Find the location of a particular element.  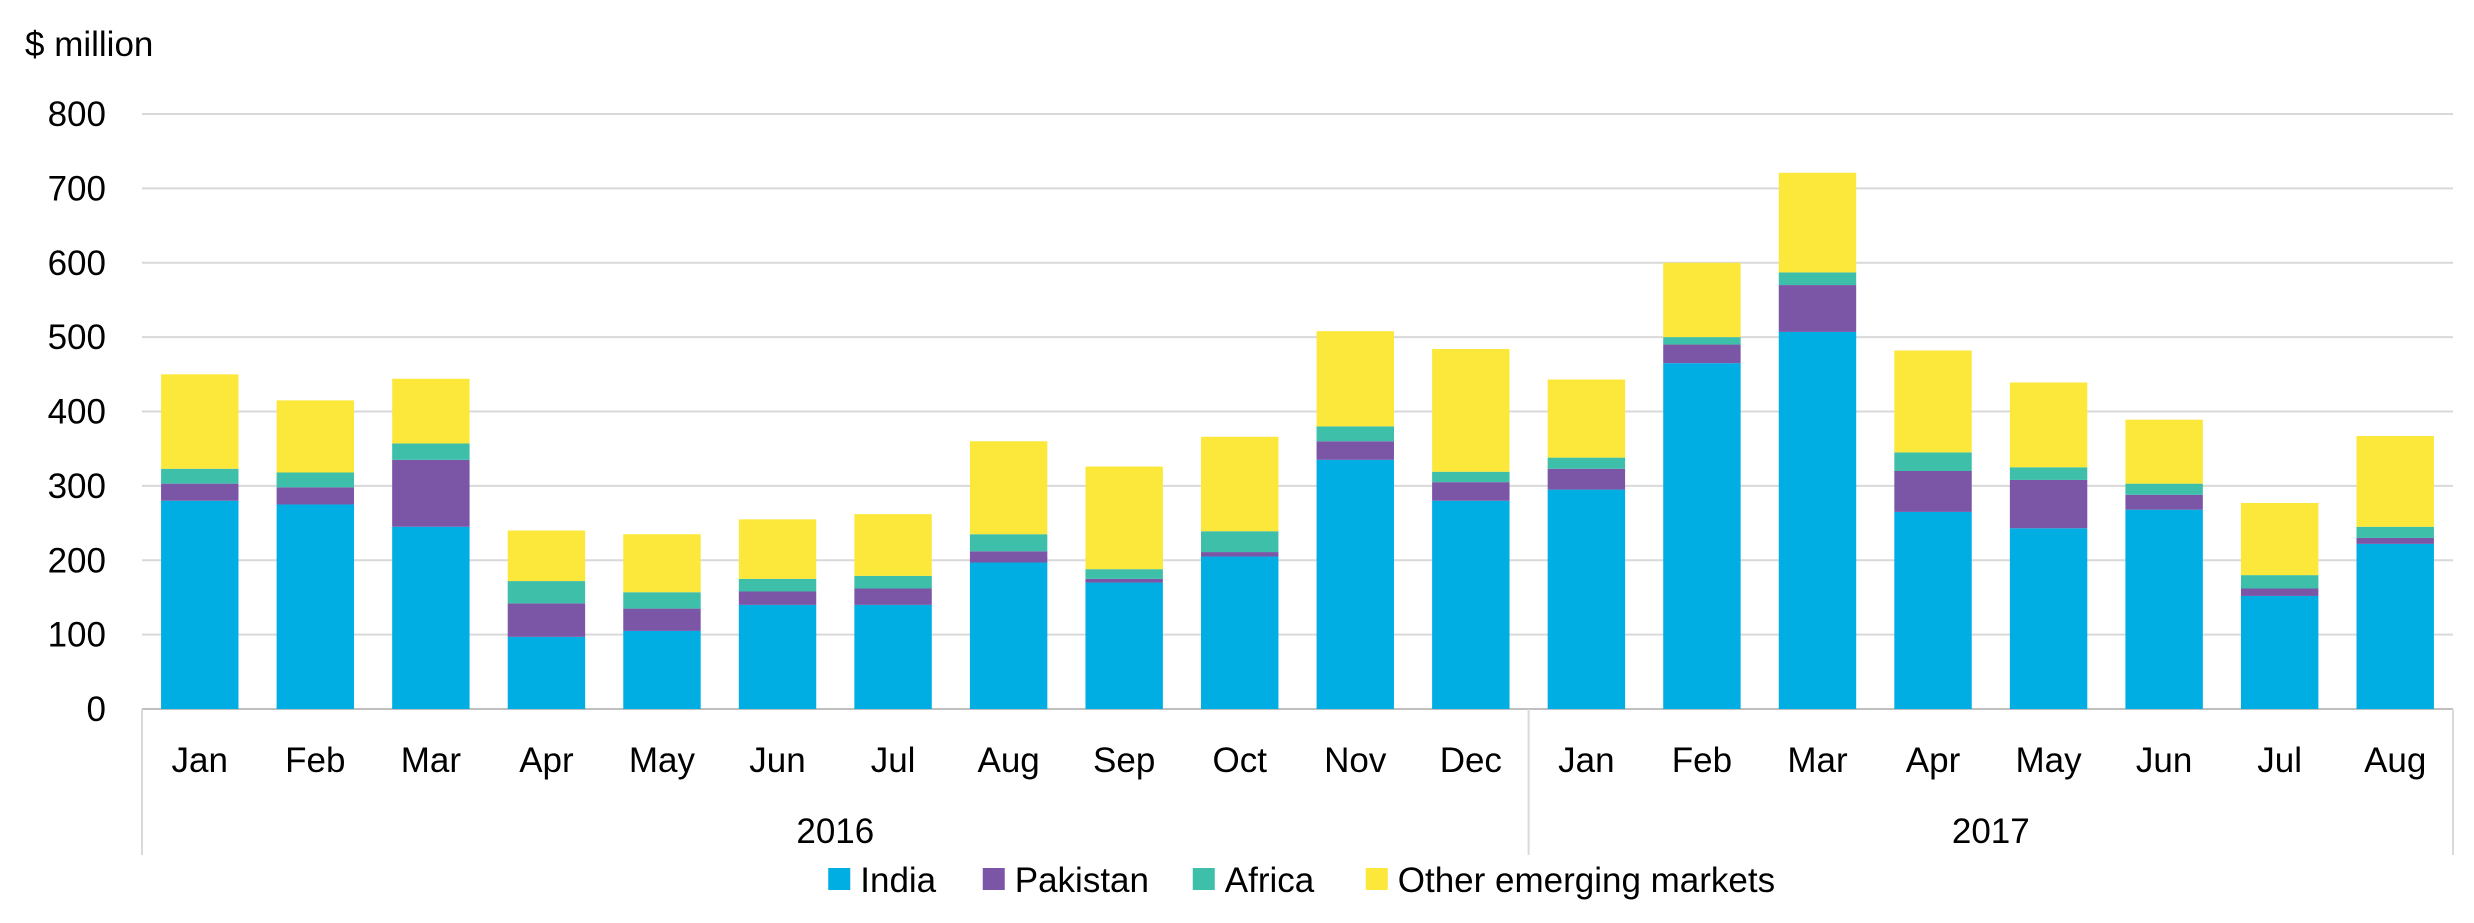

x-tick-label: Mar is located at coordinates (1817, 760).